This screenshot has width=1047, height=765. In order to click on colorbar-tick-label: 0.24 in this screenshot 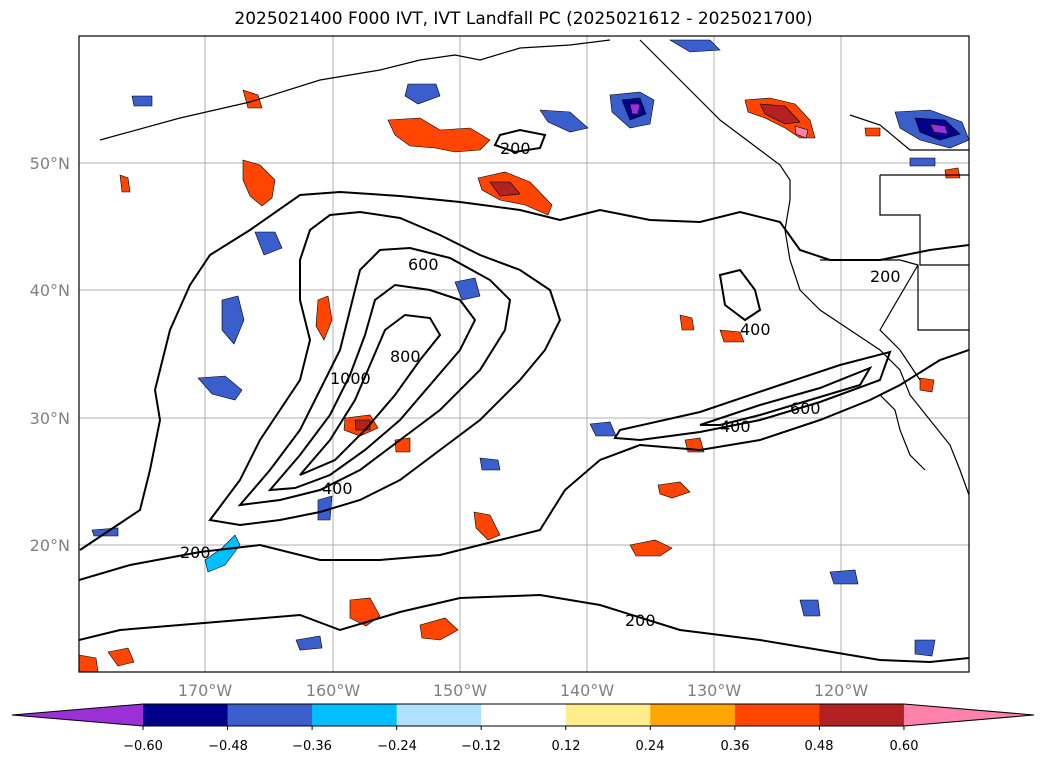, I will do `click(650, 746)`.